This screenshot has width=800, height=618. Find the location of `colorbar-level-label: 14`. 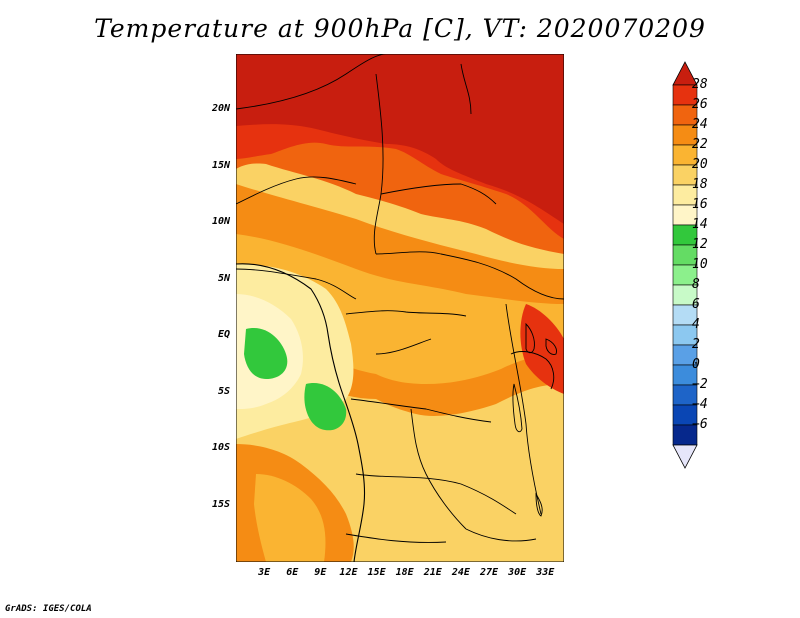

colorbar-level-label: 14 is located at coordinates (700, 224).